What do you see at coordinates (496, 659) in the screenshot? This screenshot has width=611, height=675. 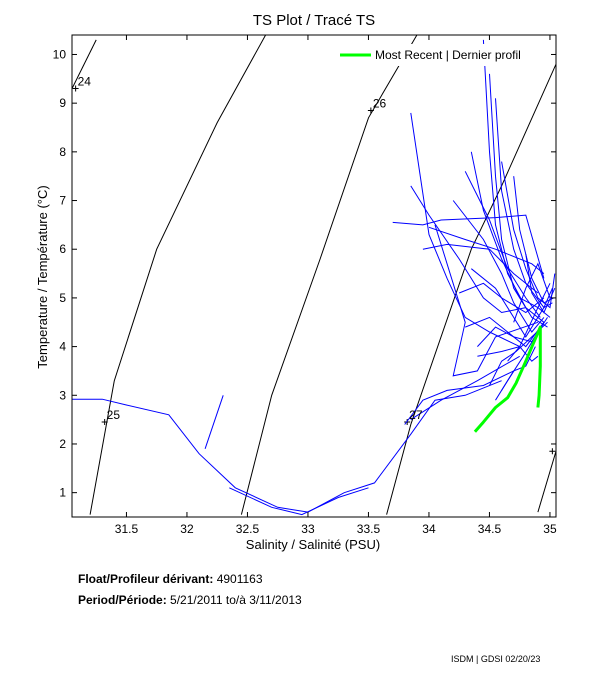 I see `footer-credit: ISDM | GDSI 02/20/23` at bounding box center [496, 659].